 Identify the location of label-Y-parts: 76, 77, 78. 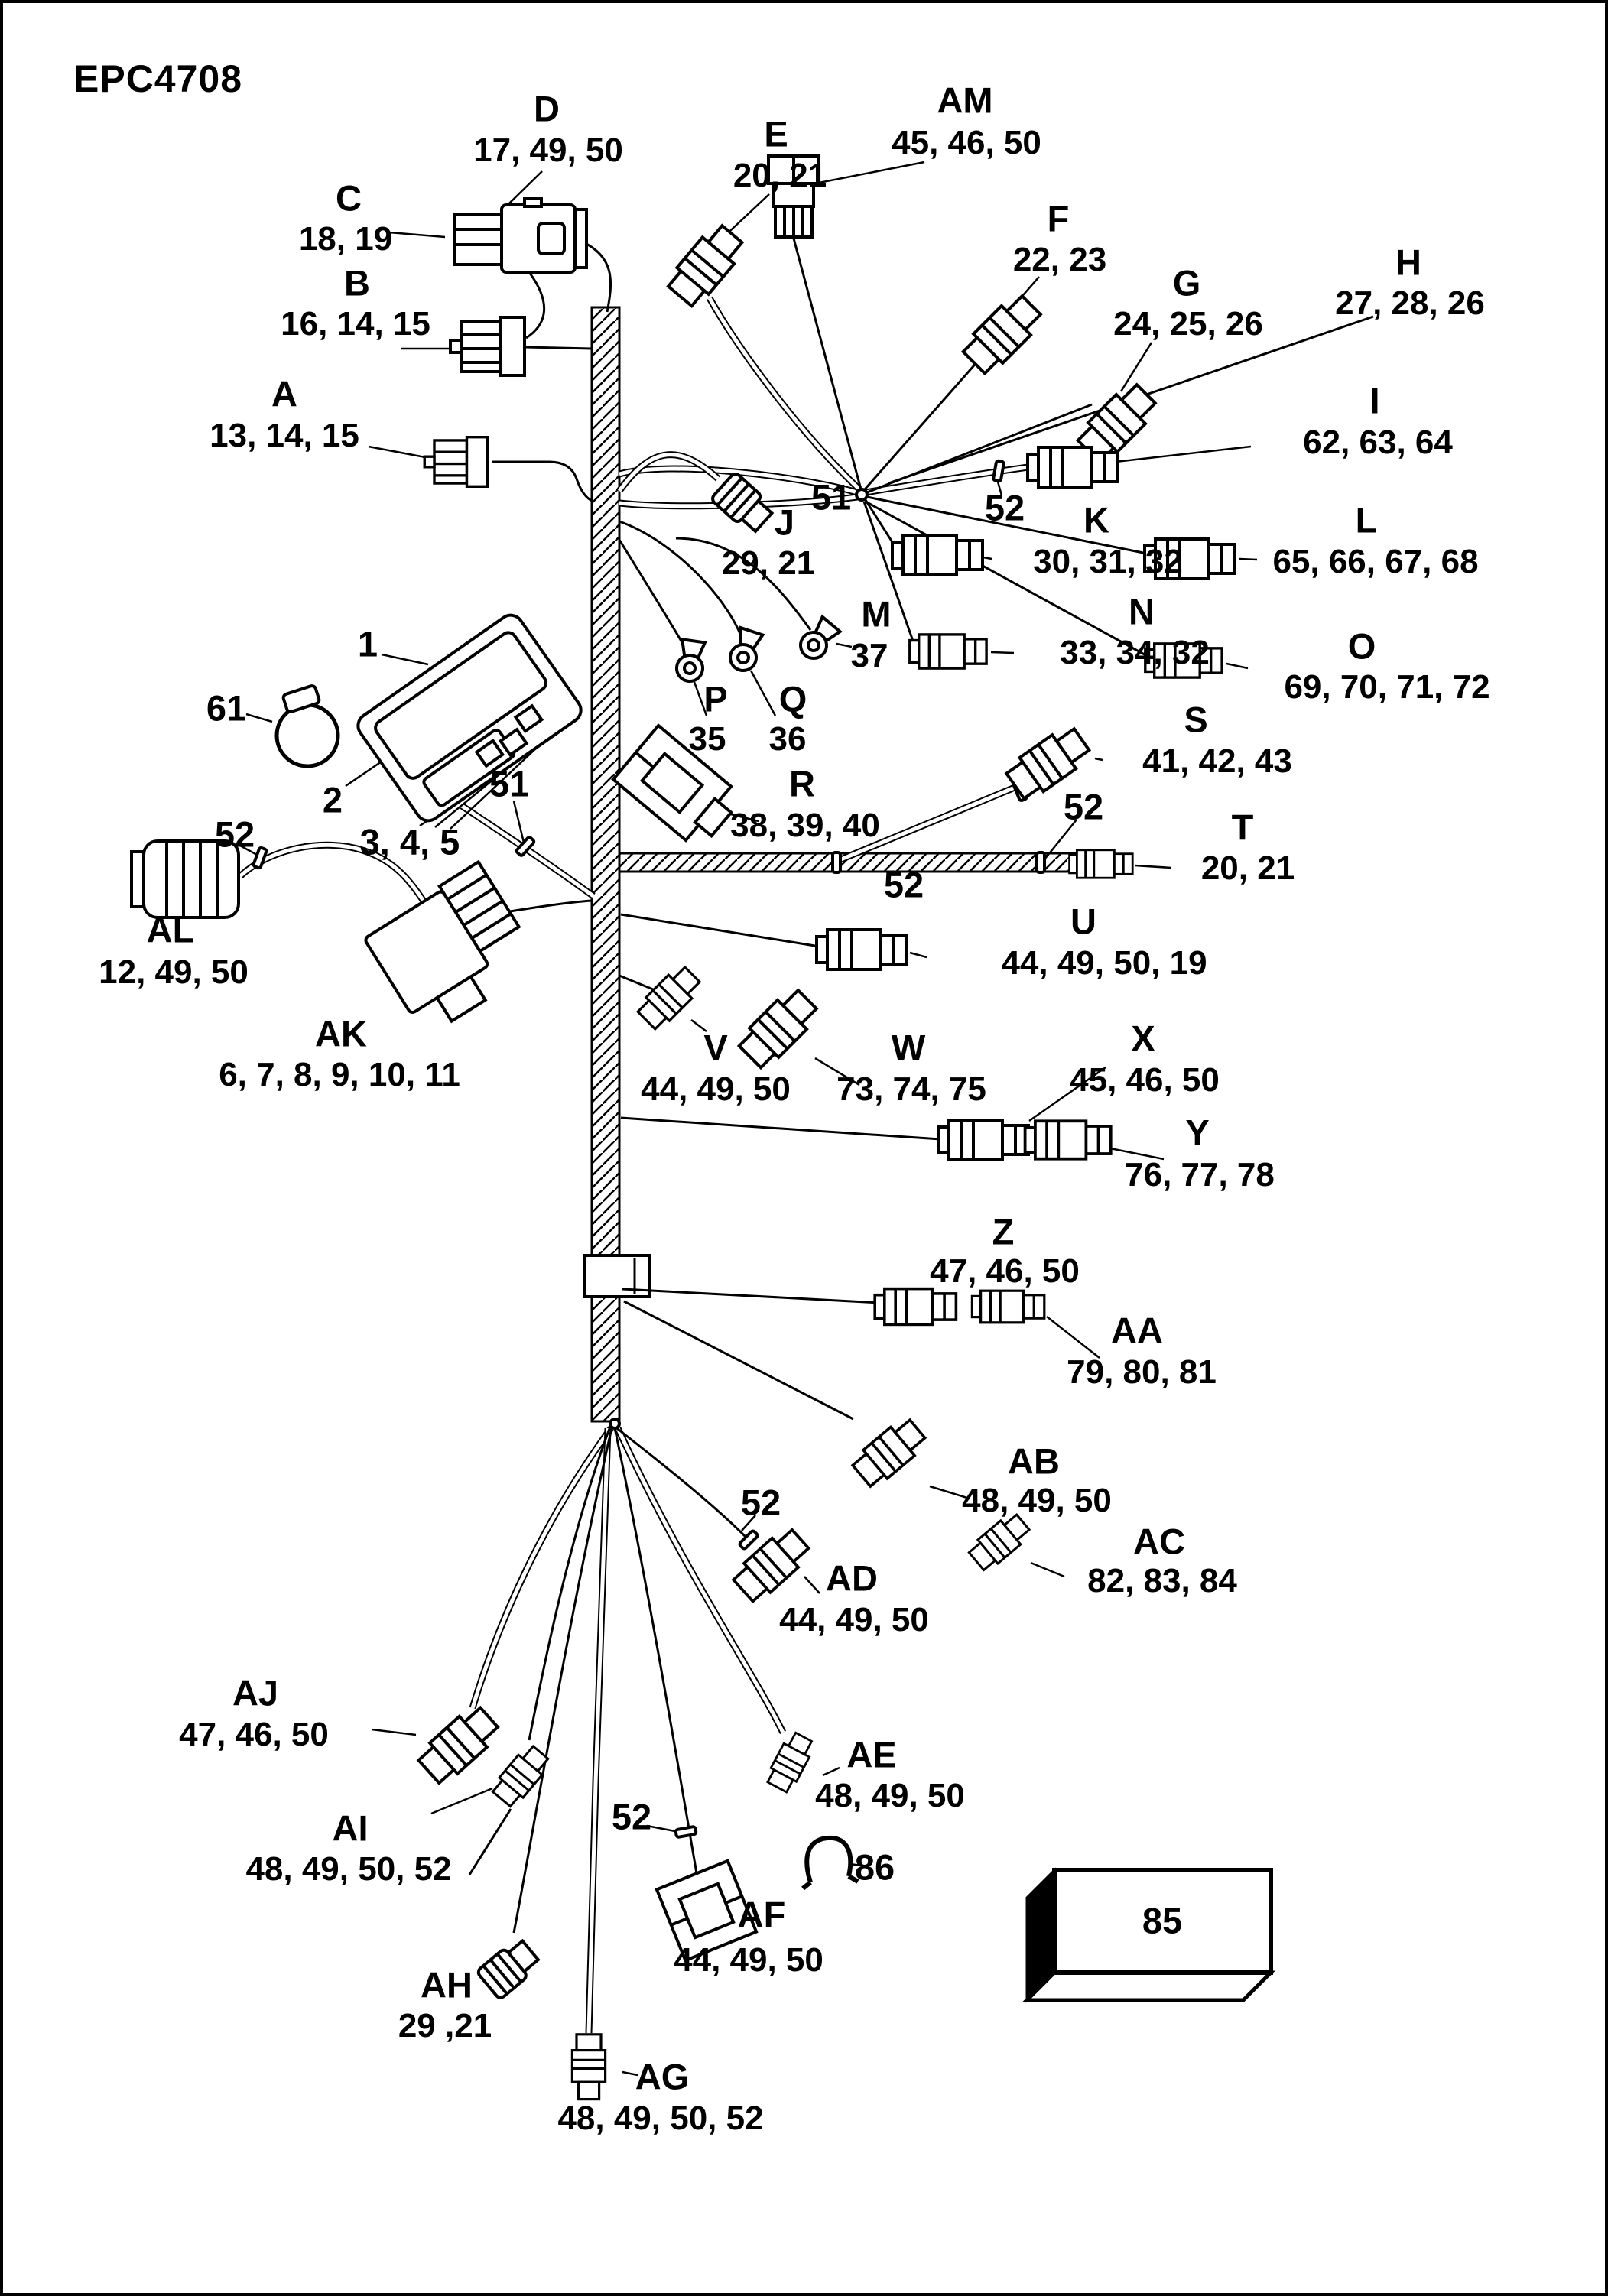
(1200, 1174).